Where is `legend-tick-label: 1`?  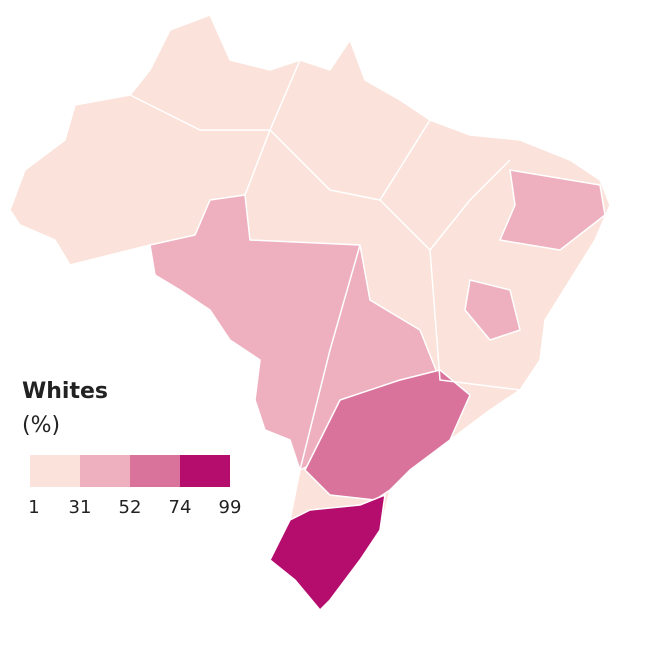 legend-tick-label: 1 is located at coordinates (33, 507).